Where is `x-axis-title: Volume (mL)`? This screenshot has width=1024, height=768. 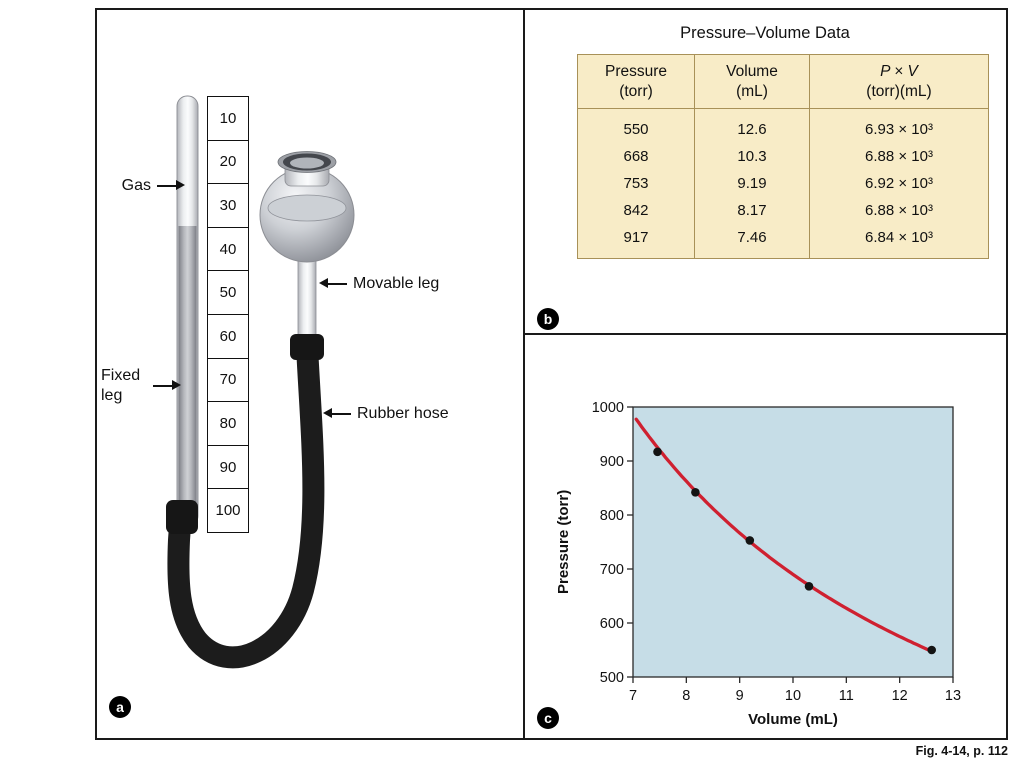 x-axis-title: Volume (mL) is located at coordinates (793, 719).